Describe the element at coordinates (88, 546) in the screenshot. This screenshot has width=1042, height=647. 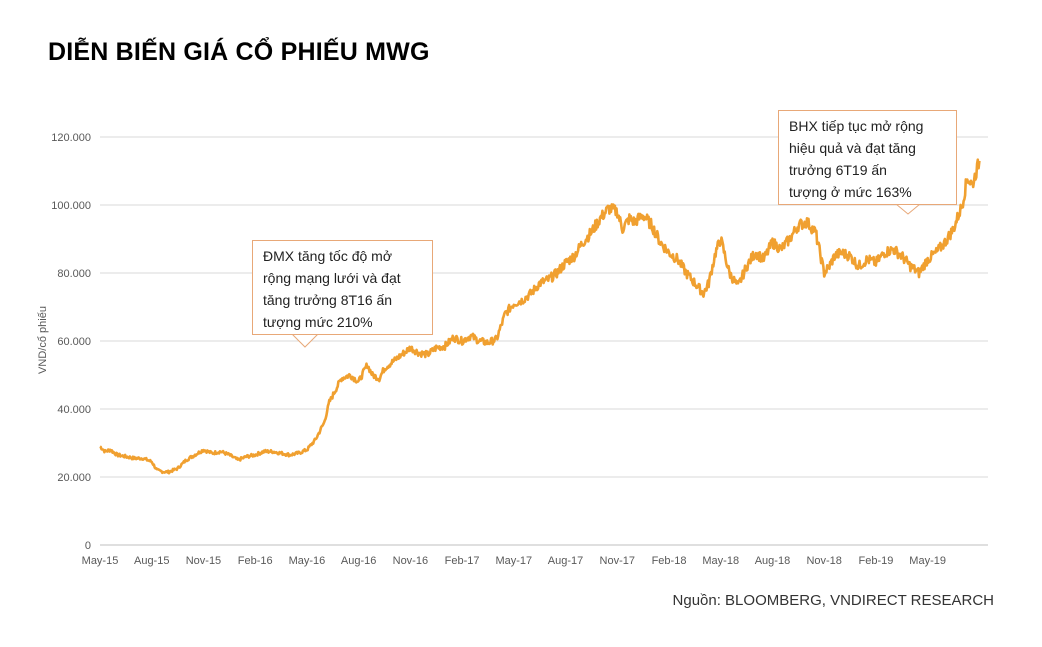
I see `y-tick-label: 0` at that location.